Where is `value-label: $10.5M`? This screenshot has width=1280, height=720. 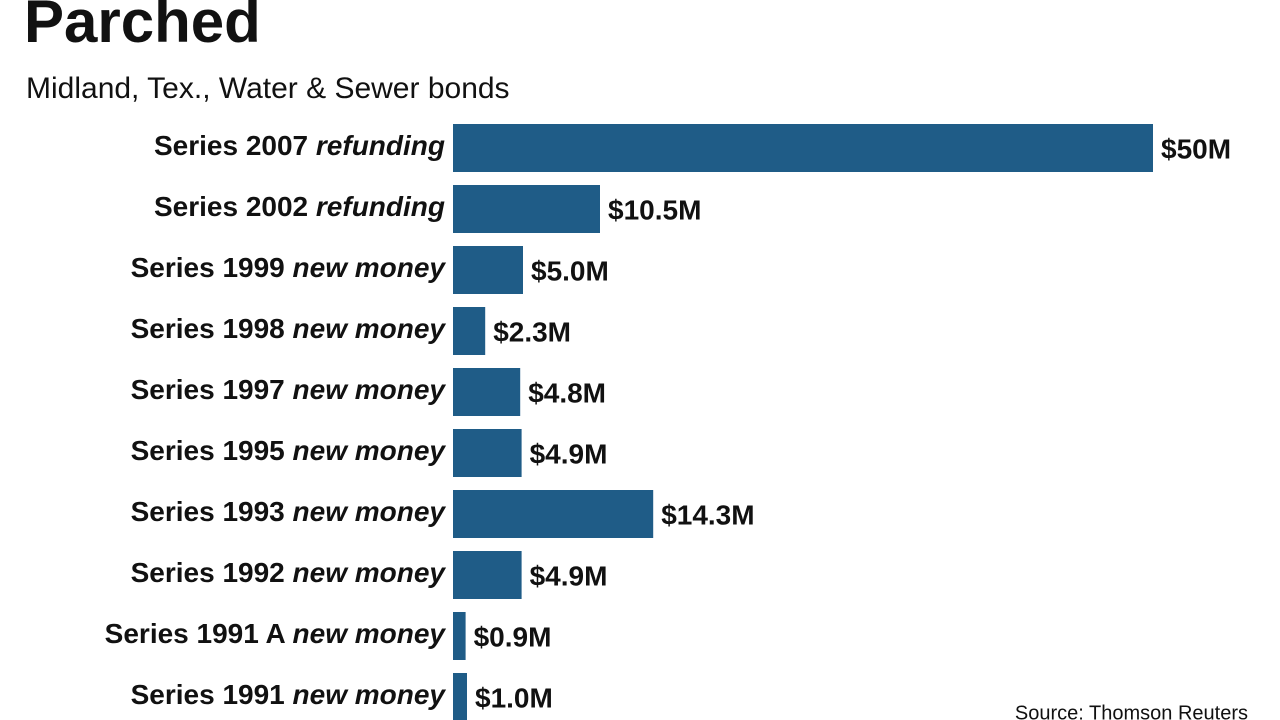 value-label: $10.5M is located at coordinates (654, 209).